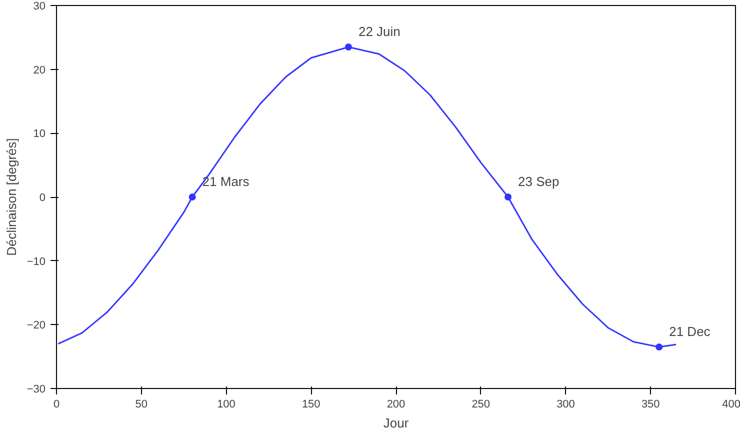 This screenshot has width=740, height=433. I want to click on y-tick-label: 30, so click(39, 6).